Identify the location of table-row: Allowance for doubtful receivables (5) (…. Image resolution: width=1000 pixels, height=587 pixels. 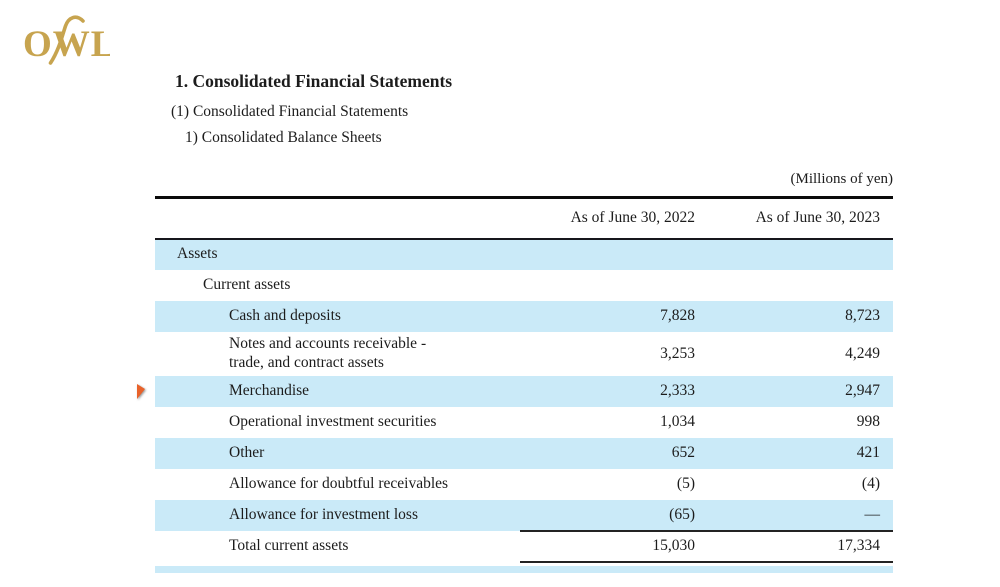
(524, 484).